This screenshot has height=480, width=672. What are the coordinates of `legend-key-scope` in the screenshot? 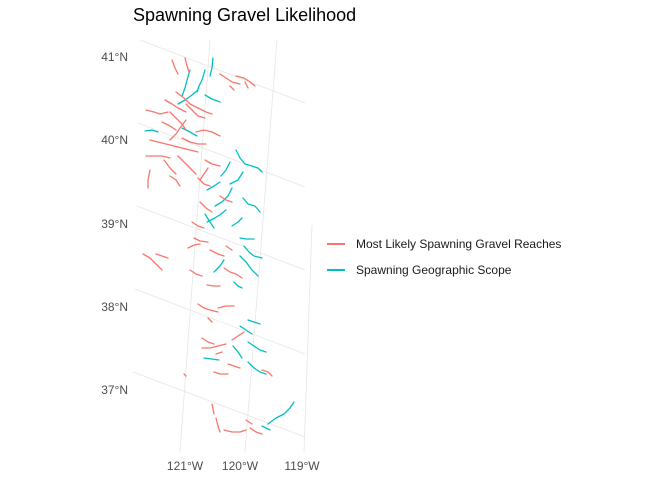 It's located at (336, 270).